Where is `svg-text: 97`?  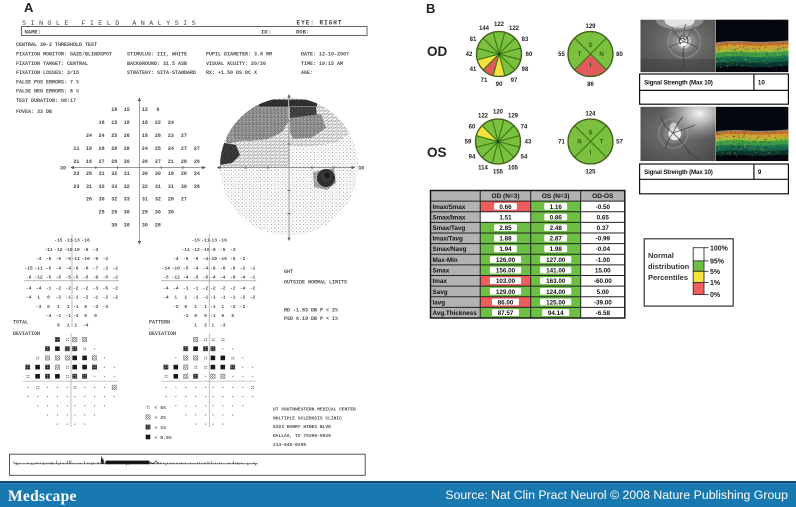 svg-text: 97 is located at coordinates (514, 81).